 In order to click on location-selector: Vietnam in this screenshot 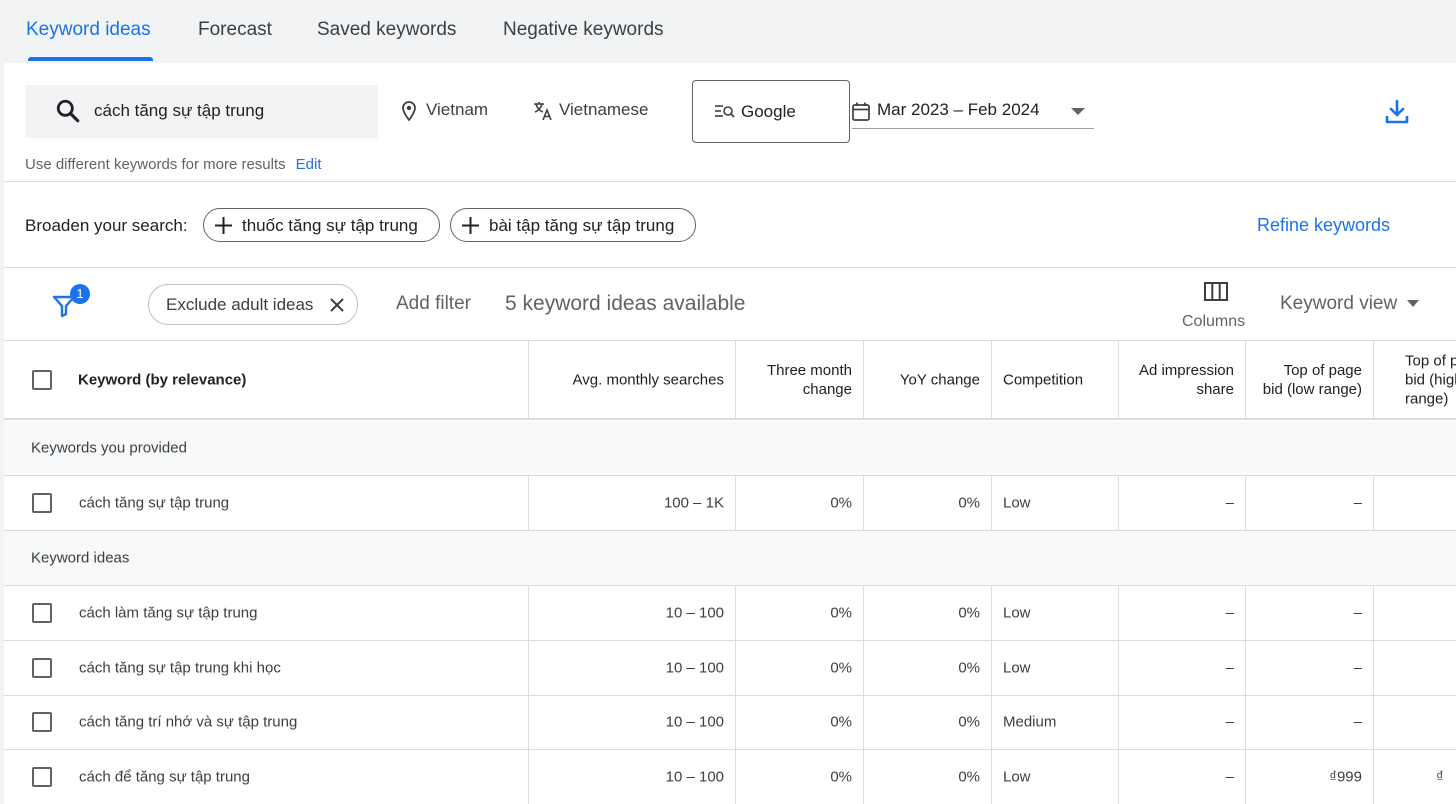, I will do `click(445, 110)`.